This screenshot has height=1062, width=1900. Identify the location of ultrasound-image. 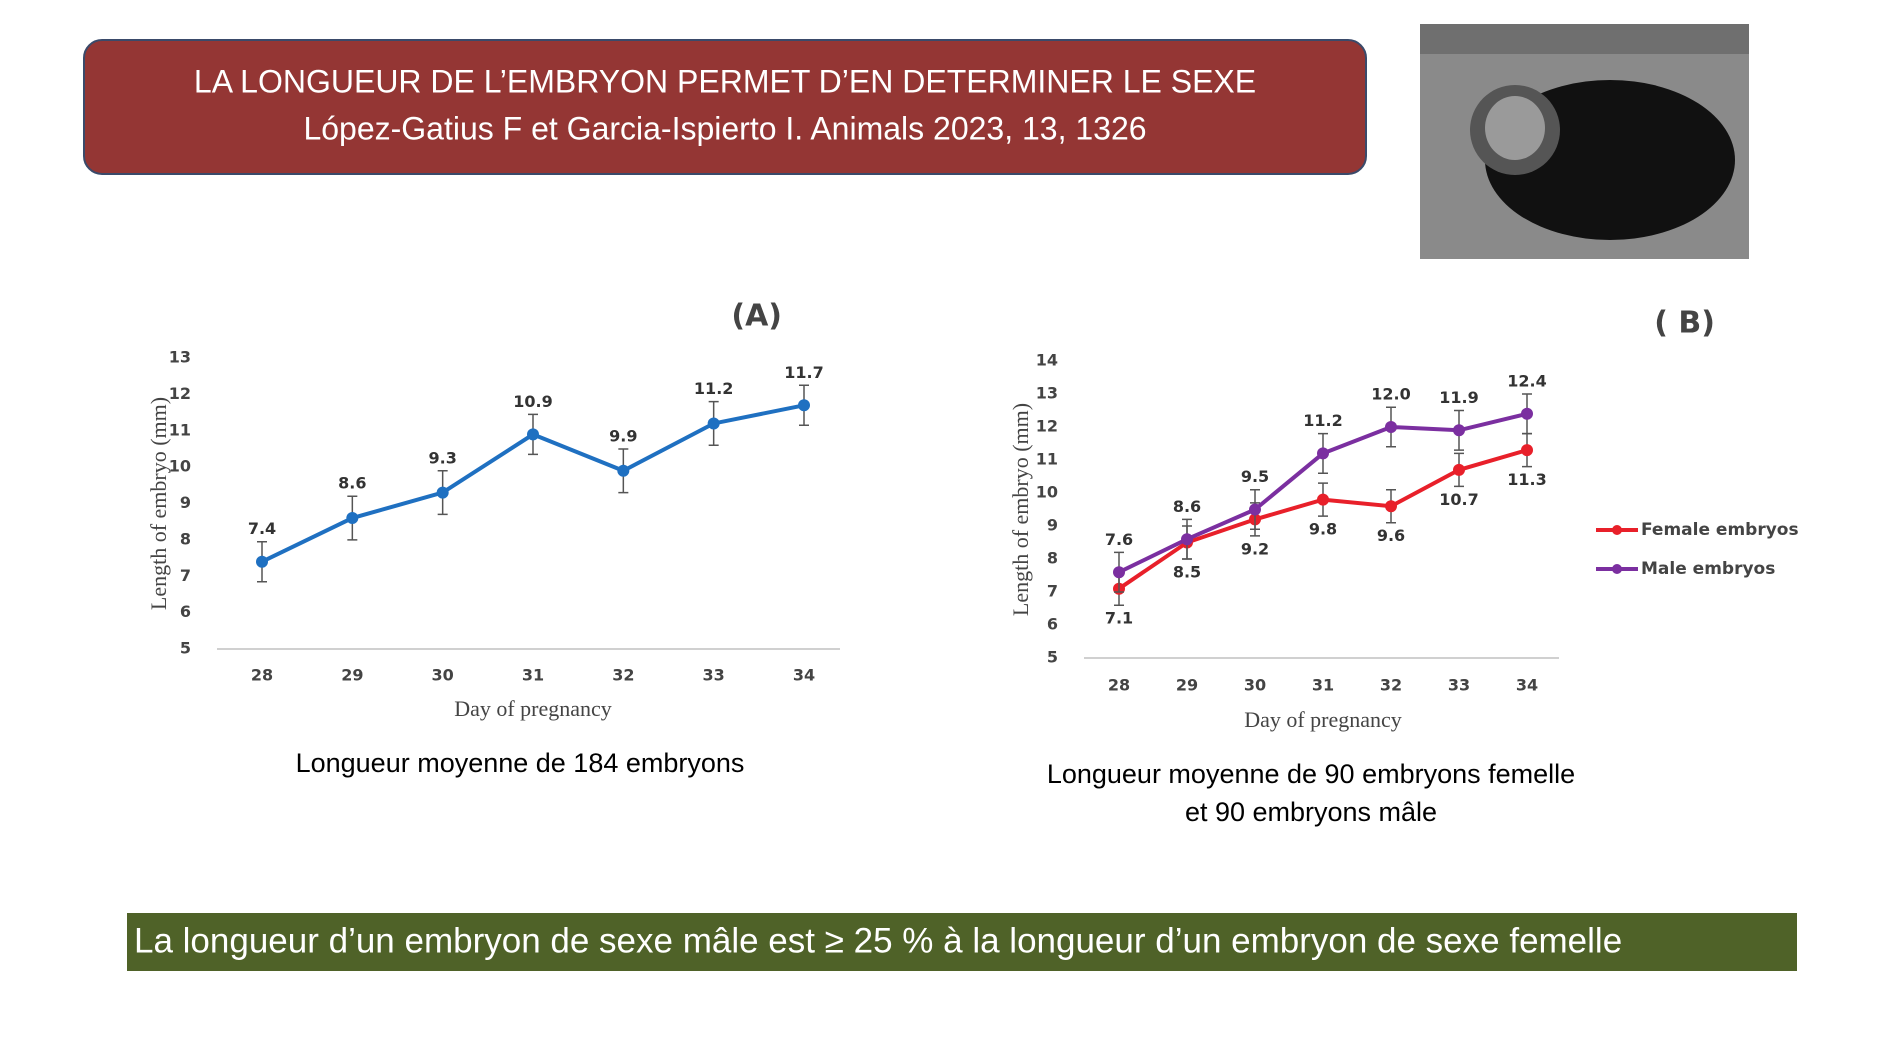
(1584, 141).